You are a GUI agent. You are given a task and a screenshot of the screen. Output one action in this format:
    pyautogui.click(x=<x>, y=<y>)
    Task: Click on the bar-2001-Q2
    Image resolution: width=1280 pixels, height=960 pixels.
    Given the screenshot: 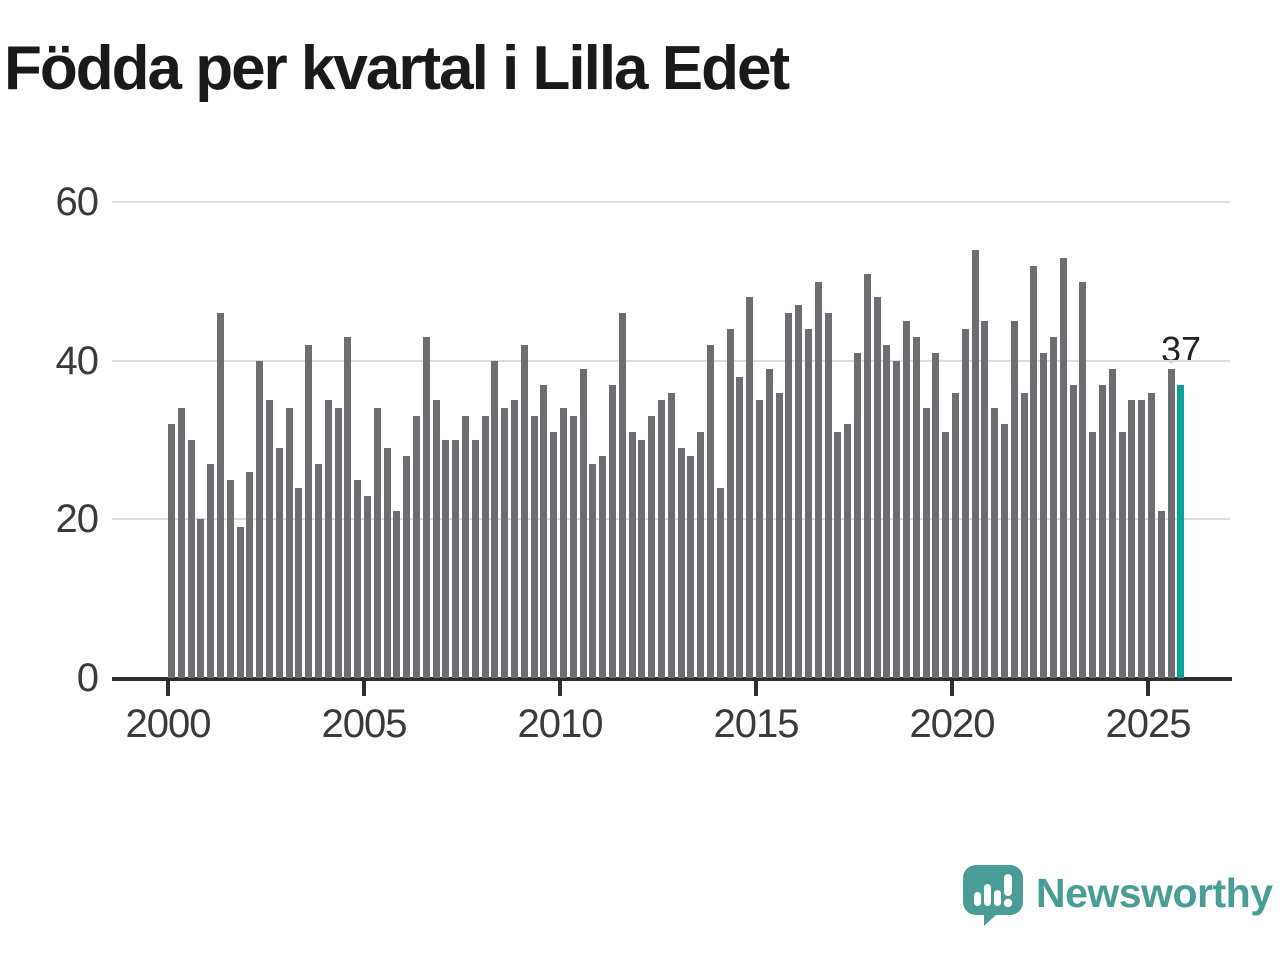 What is the action you would take?
    pyautogui.click(x=220, y=495)
    